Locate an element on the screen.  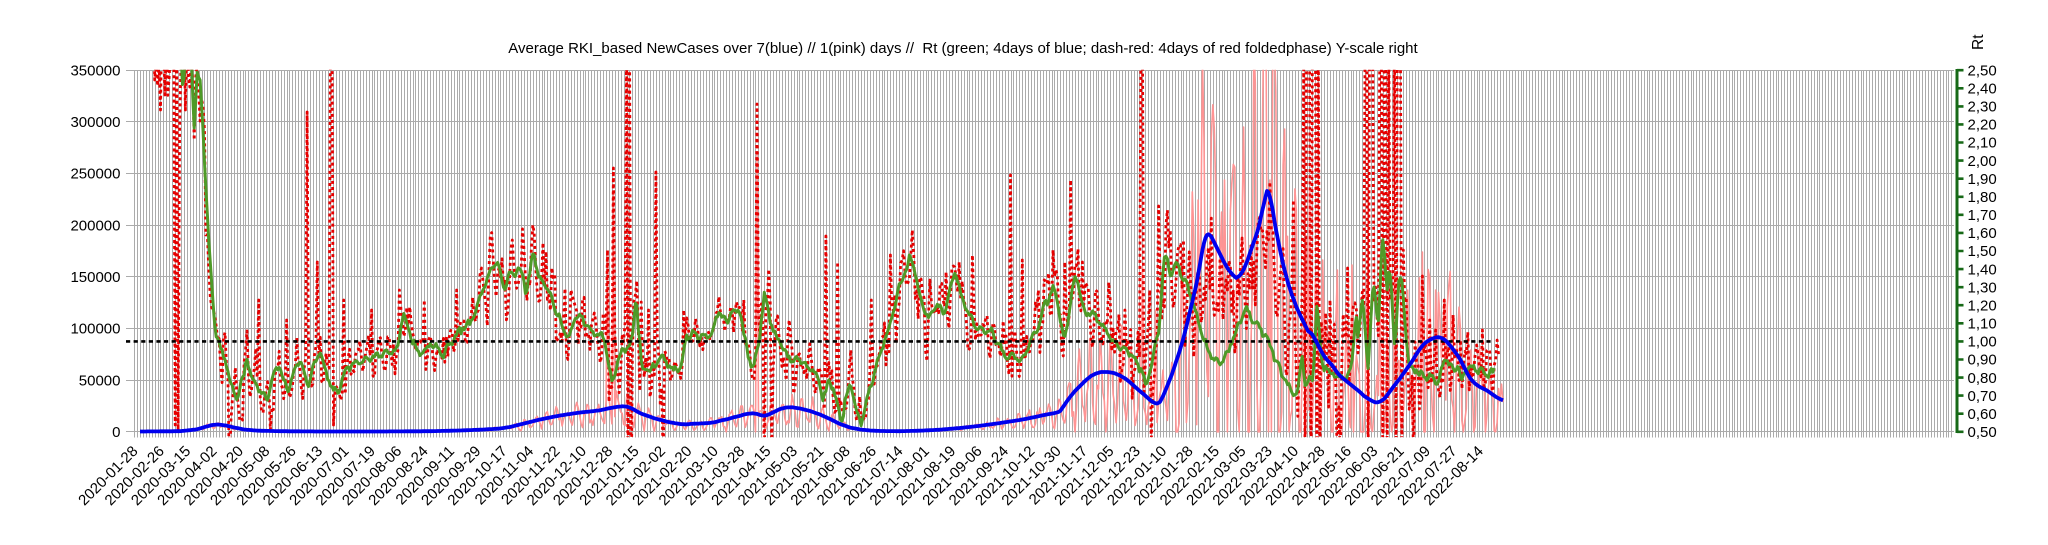
svg-text: 2,00 is located at coordinates (1982, 161).